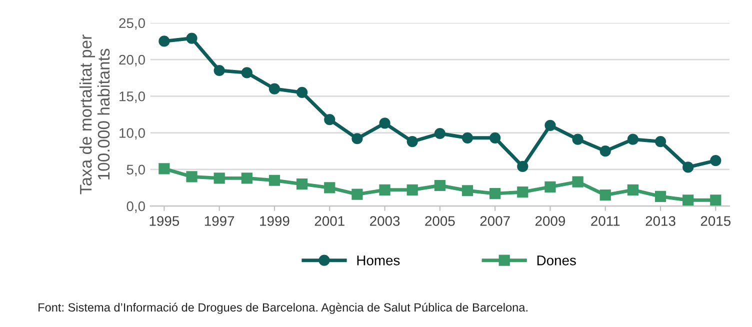  Describe the element at coordinates (329, 221) in the screenshot. I see `x-tick-label: 2001` at that location.